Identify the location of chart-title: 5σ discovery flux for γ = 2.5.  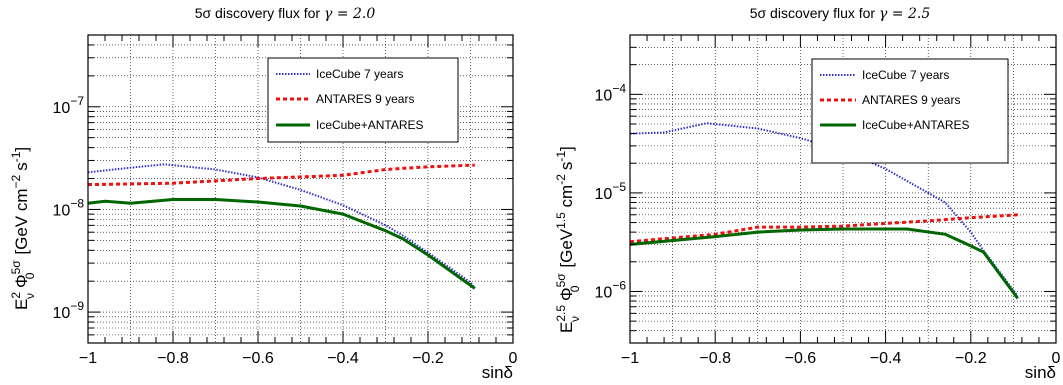
(840, 13).